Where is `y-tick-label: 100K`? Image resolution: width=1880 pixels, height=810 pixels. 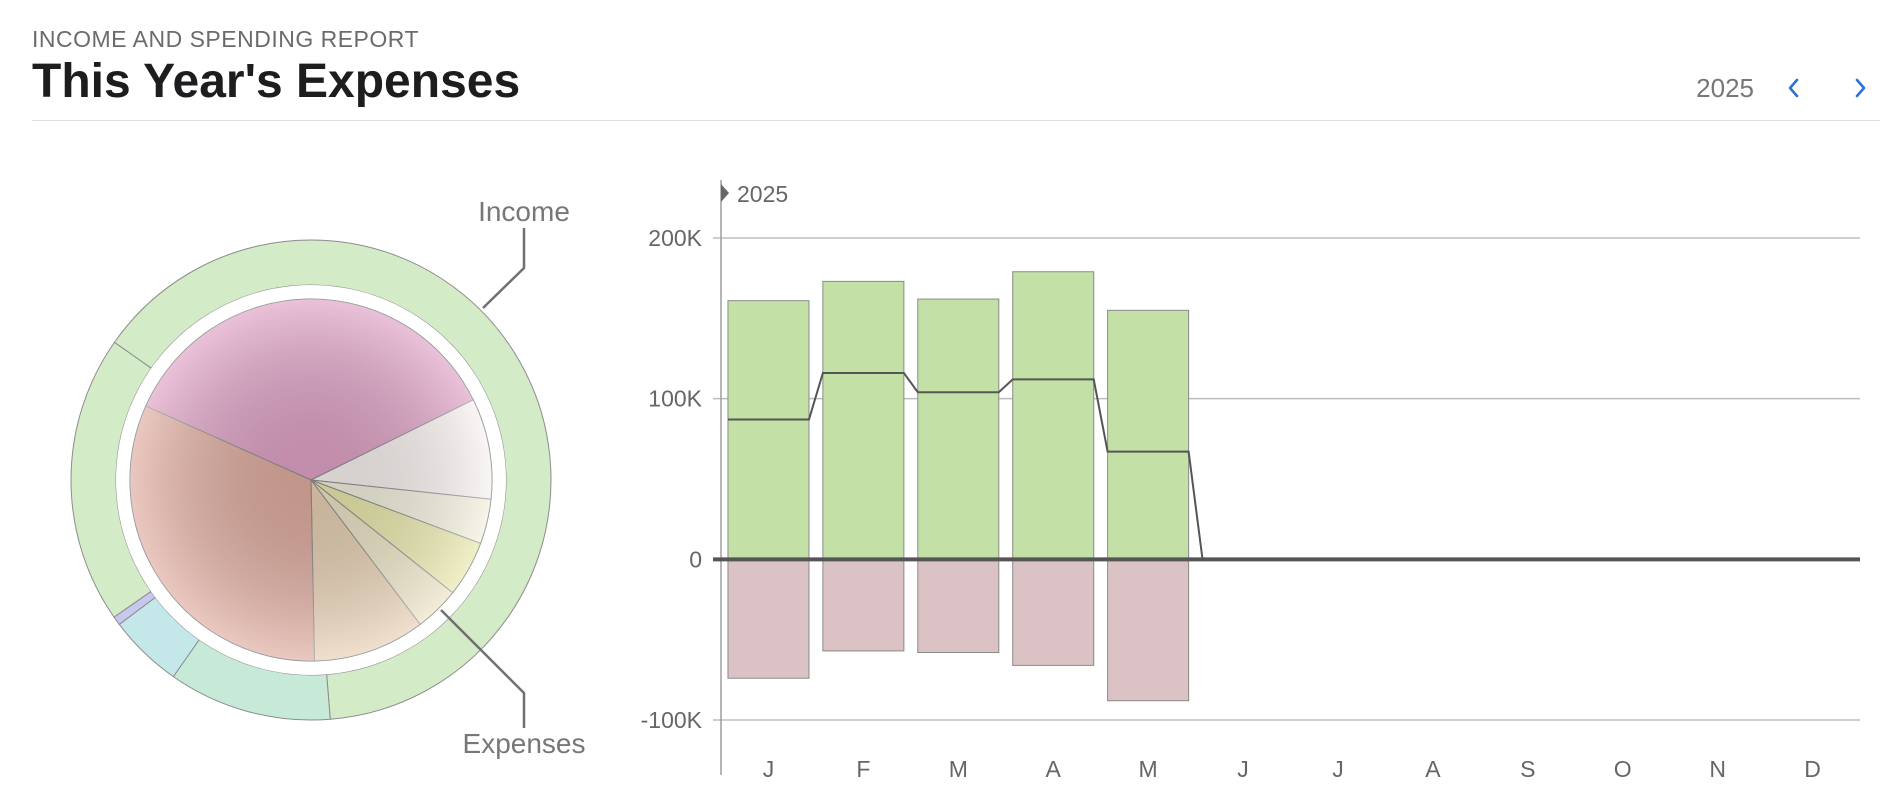
y-tick-label: 100K is located at coordinates (675, 399).